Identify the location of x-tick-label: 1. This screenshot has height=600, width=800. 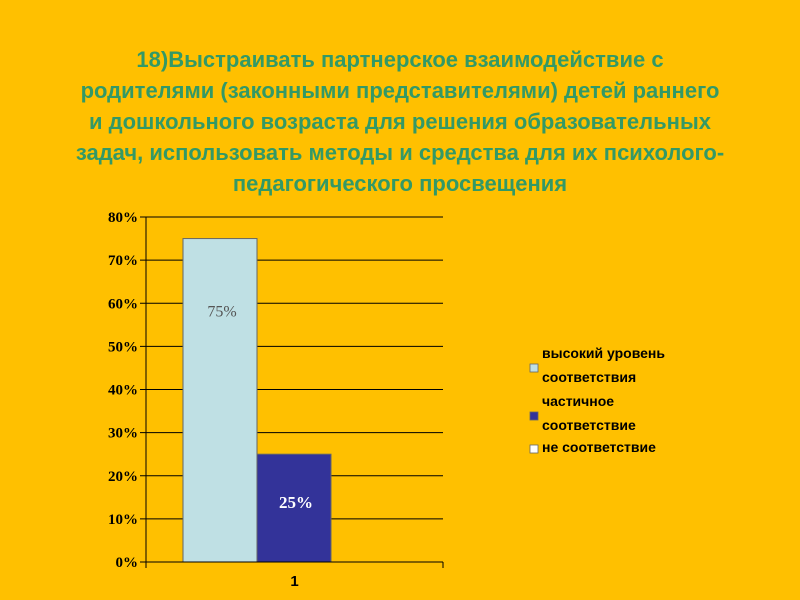
(294, 581).